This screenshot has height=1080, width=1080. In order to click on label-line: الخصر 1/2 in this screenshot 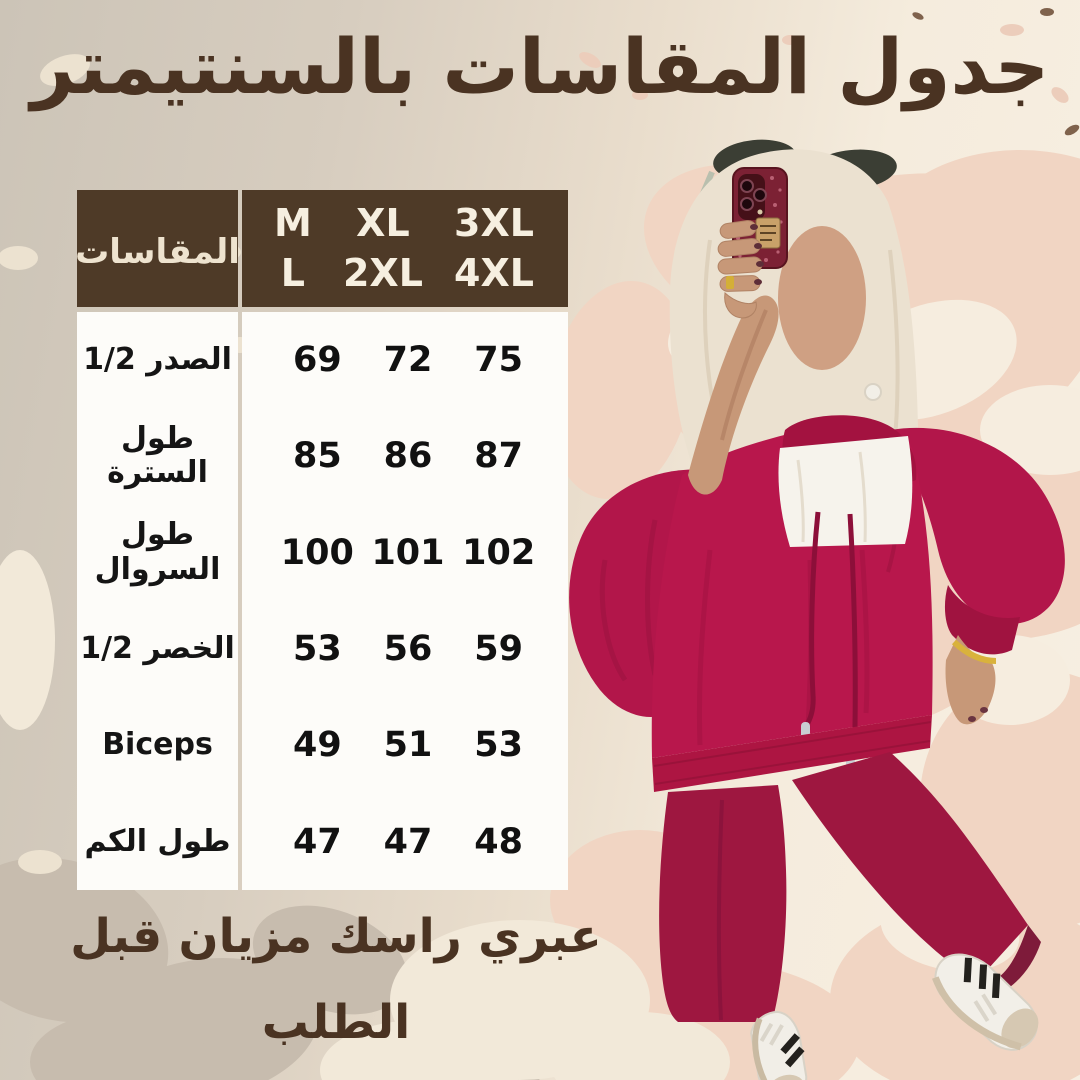, I will do `click(157, 648)`.